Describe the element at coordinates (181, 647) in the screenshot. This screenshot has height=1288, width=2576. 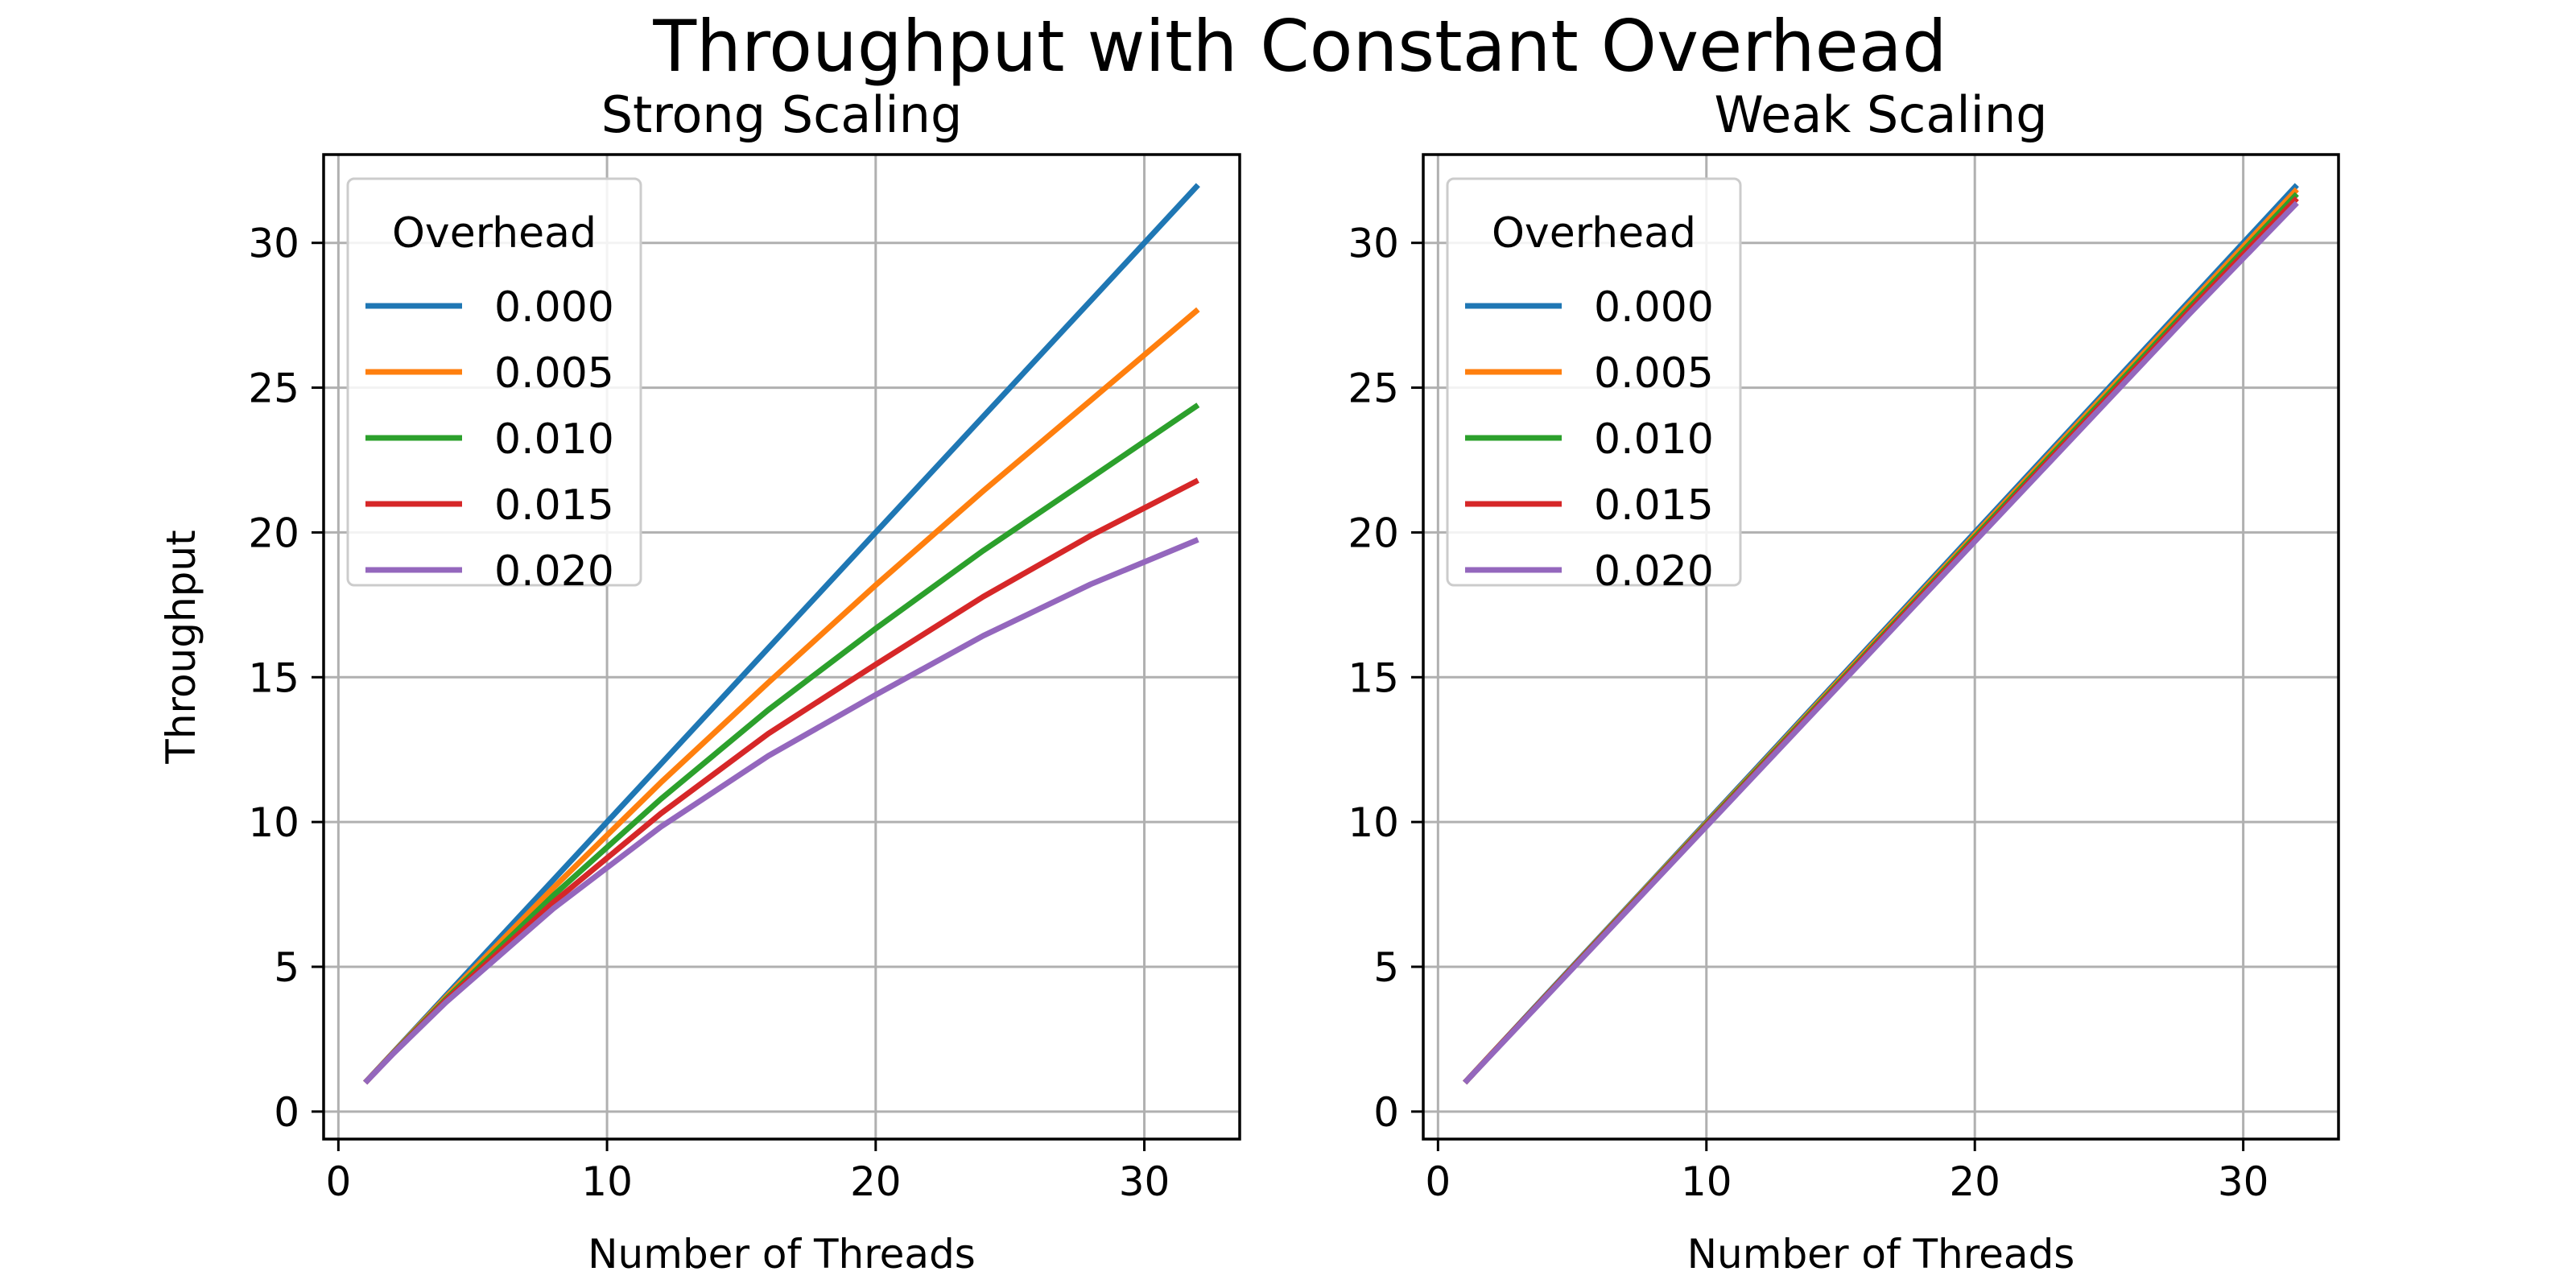
I see `y-axis-label: Throughput` at that location.